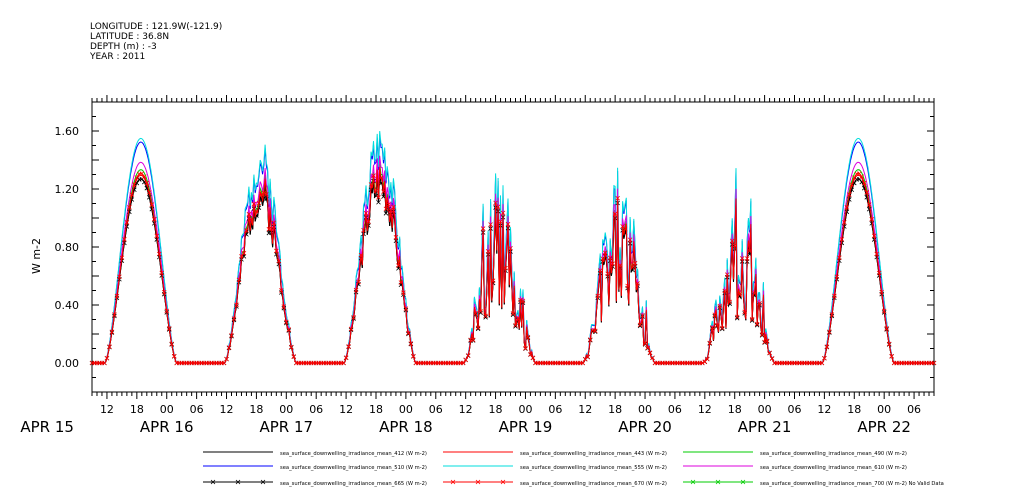 This screenshot has height=504, width=1009. I want to click on x-day-label: APR 18, so click(406, 427).